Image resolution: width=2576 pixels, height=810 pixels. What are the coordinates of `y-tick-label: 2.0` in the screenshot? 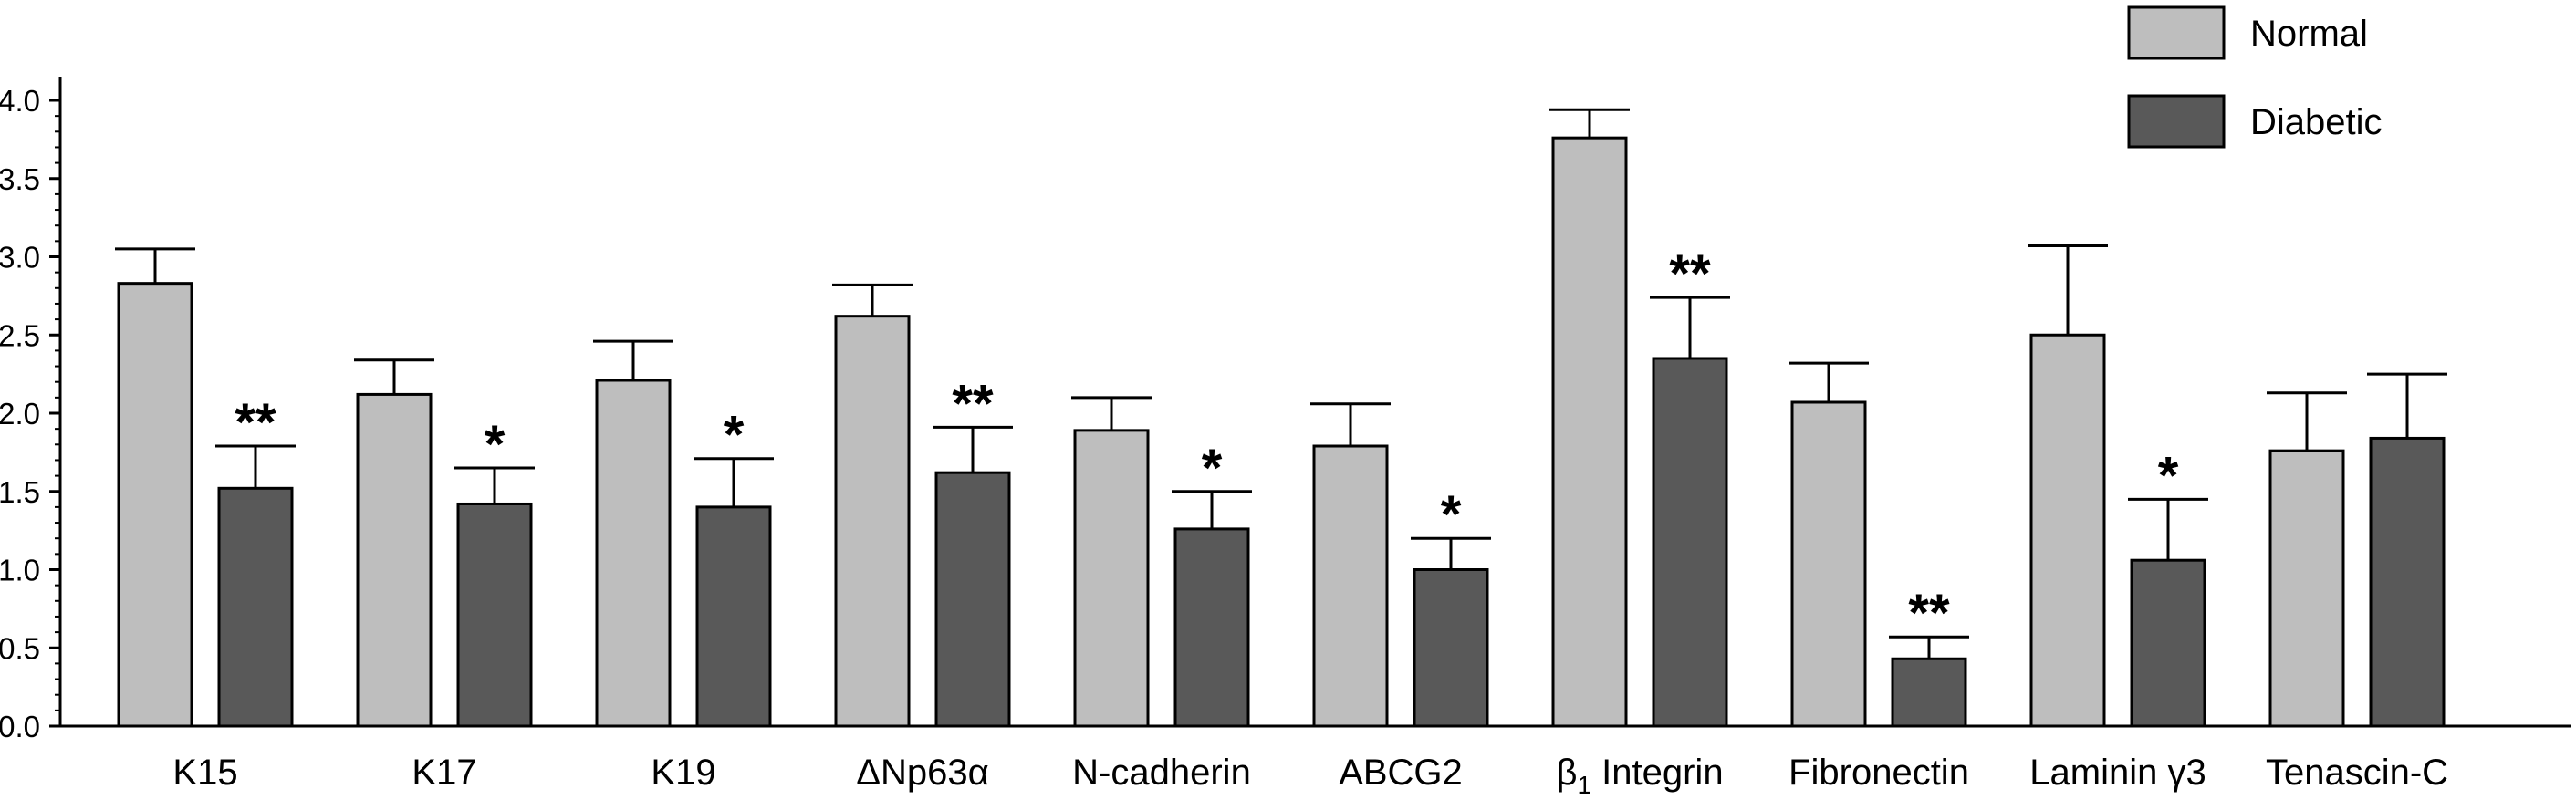 It's located at (20, 414).